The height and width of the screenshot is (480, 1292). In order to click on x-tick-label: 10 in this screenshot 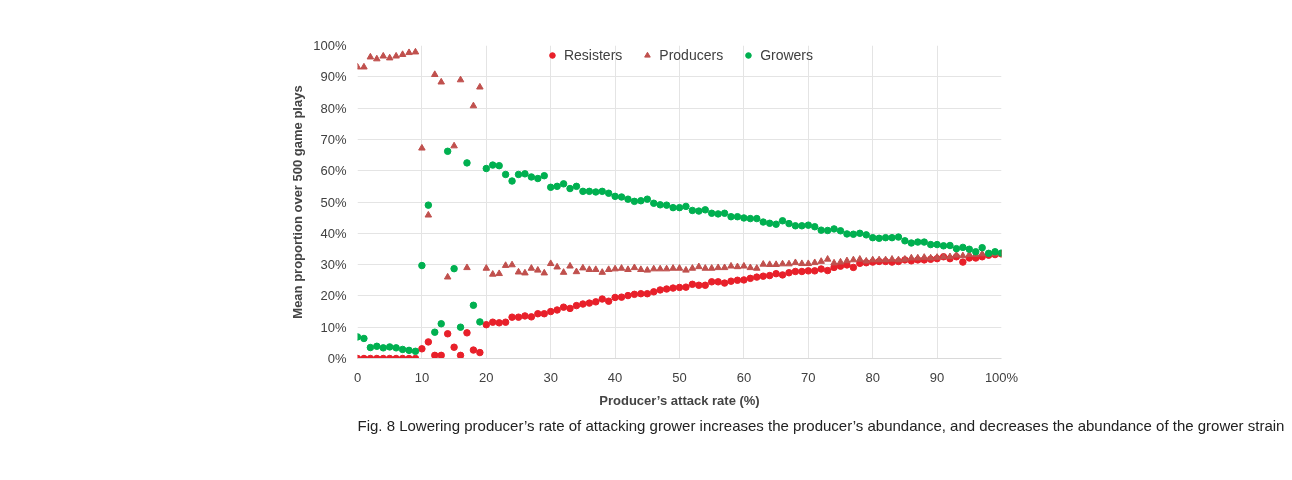, I will do `click(422, 377)`.